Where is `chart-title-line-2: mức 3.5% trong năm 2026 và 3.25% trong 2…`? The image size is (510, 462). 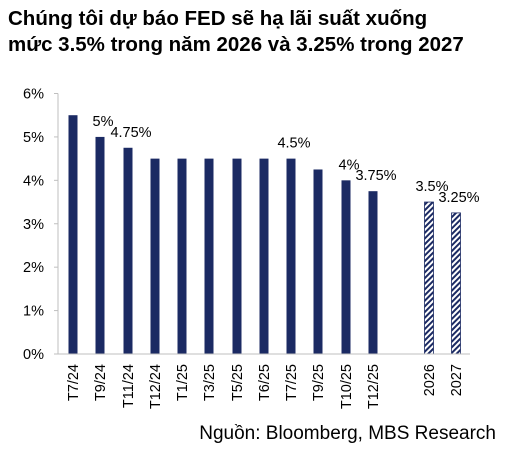
chart-title-line-2: mức 3.5% trong năm 2026 và 3.25% trong 2… is located at coordinates (236, 44).